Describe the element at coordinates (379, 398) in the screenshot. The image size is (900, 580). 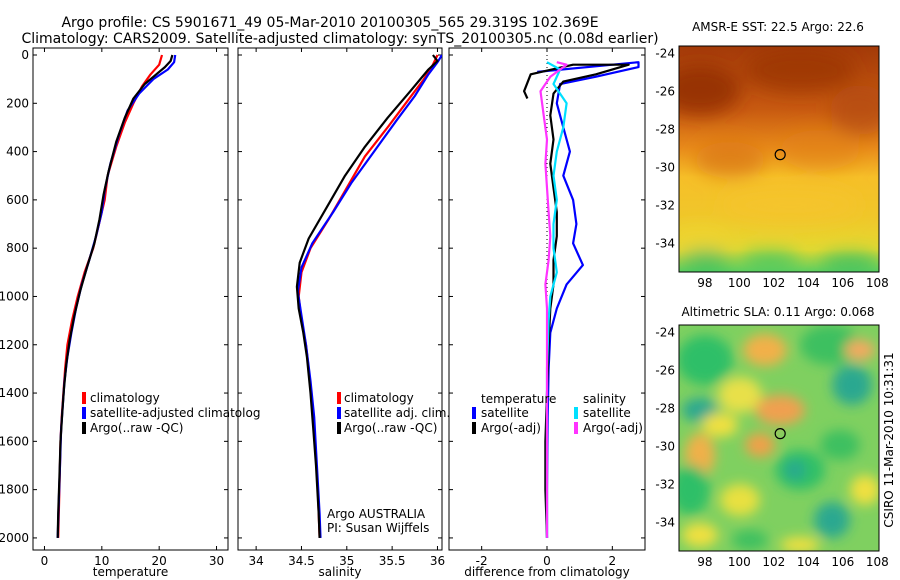
I see `legend-label-climatology: climatology` at that location.